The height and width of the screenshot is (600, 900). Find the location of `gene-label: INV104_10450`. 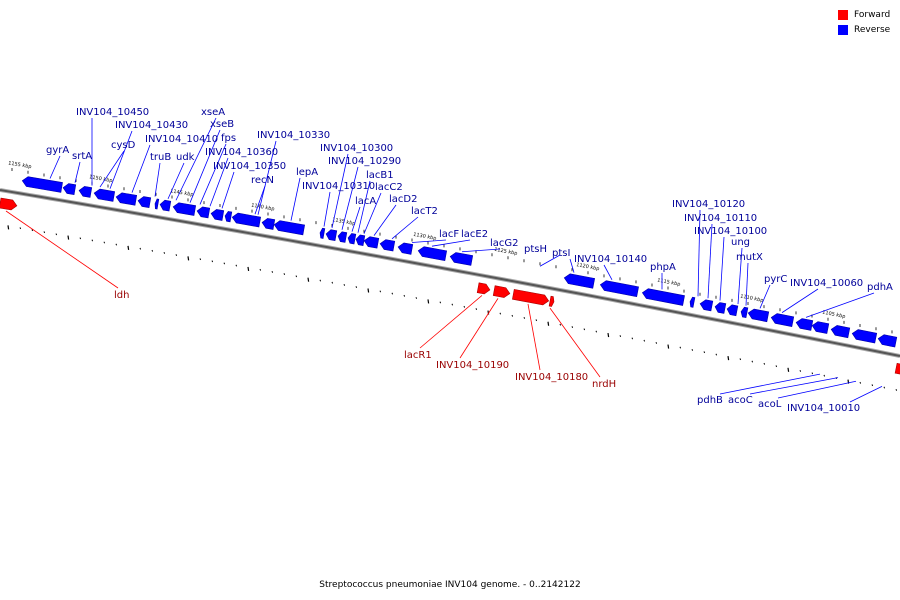

gene-label: INV104_10450 is located at coordinates (112, 112).